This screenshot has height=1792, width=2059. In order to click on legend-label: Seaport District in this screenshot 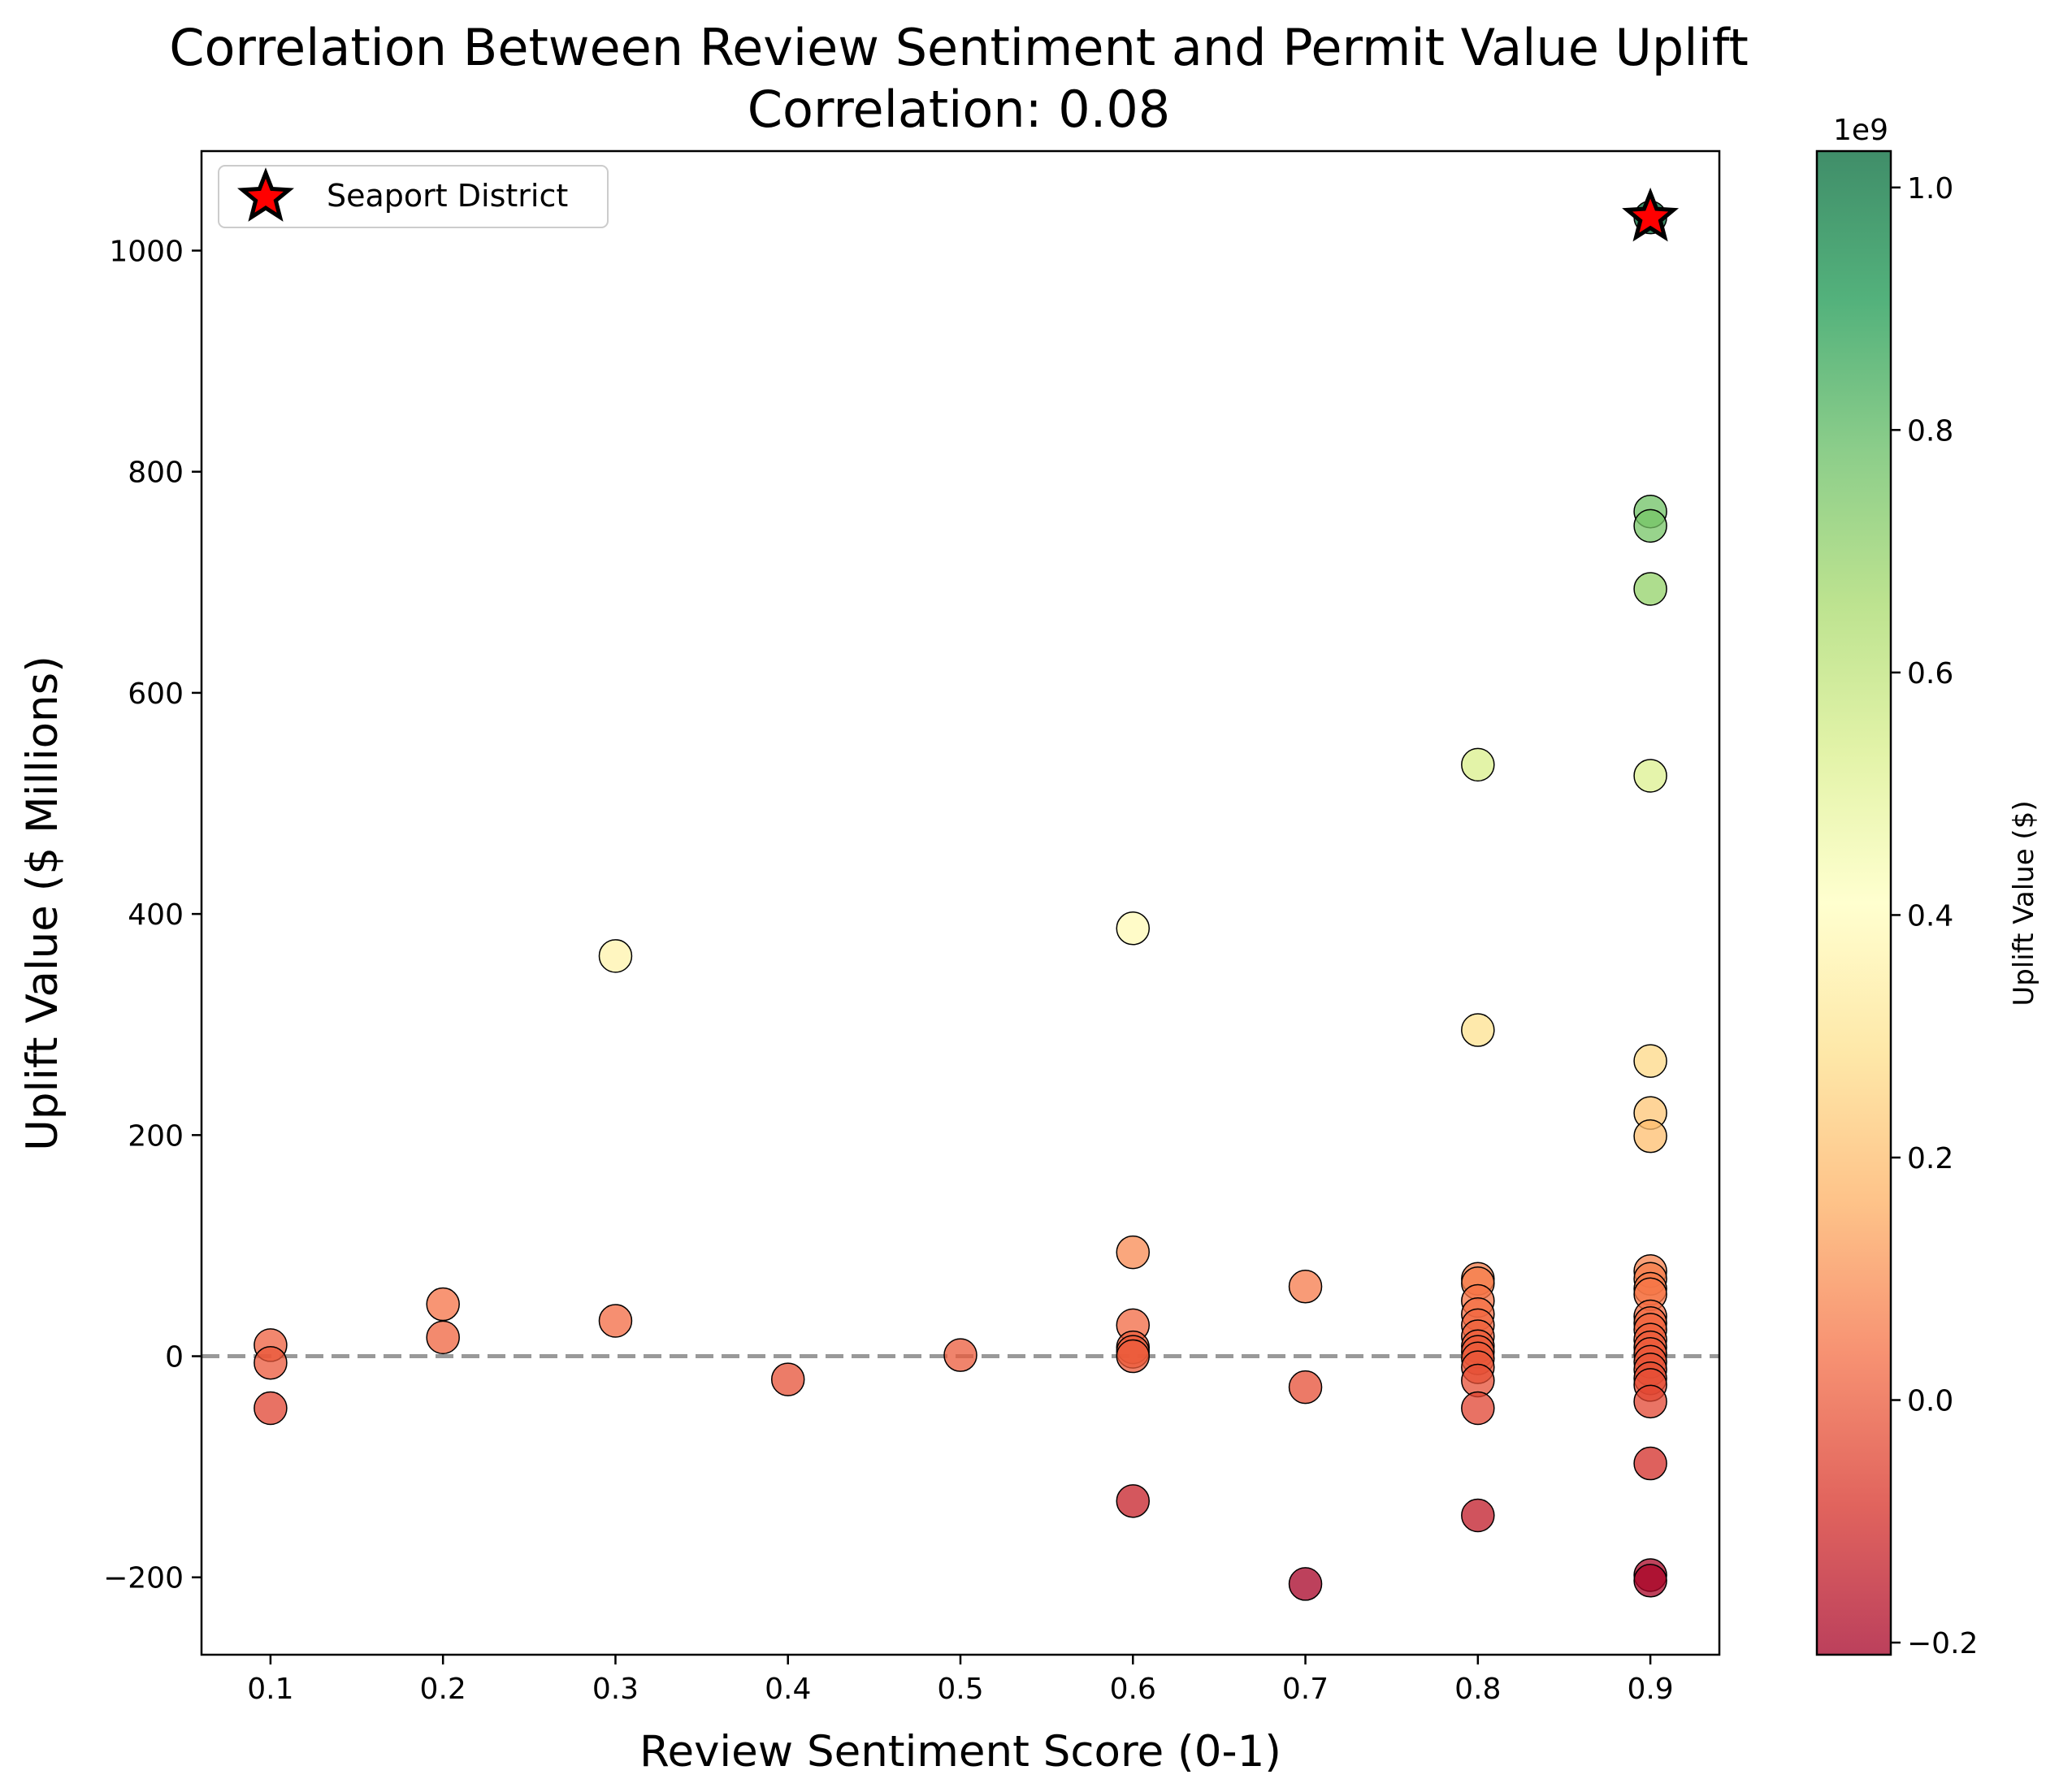, I will do `click(447, 196)`.